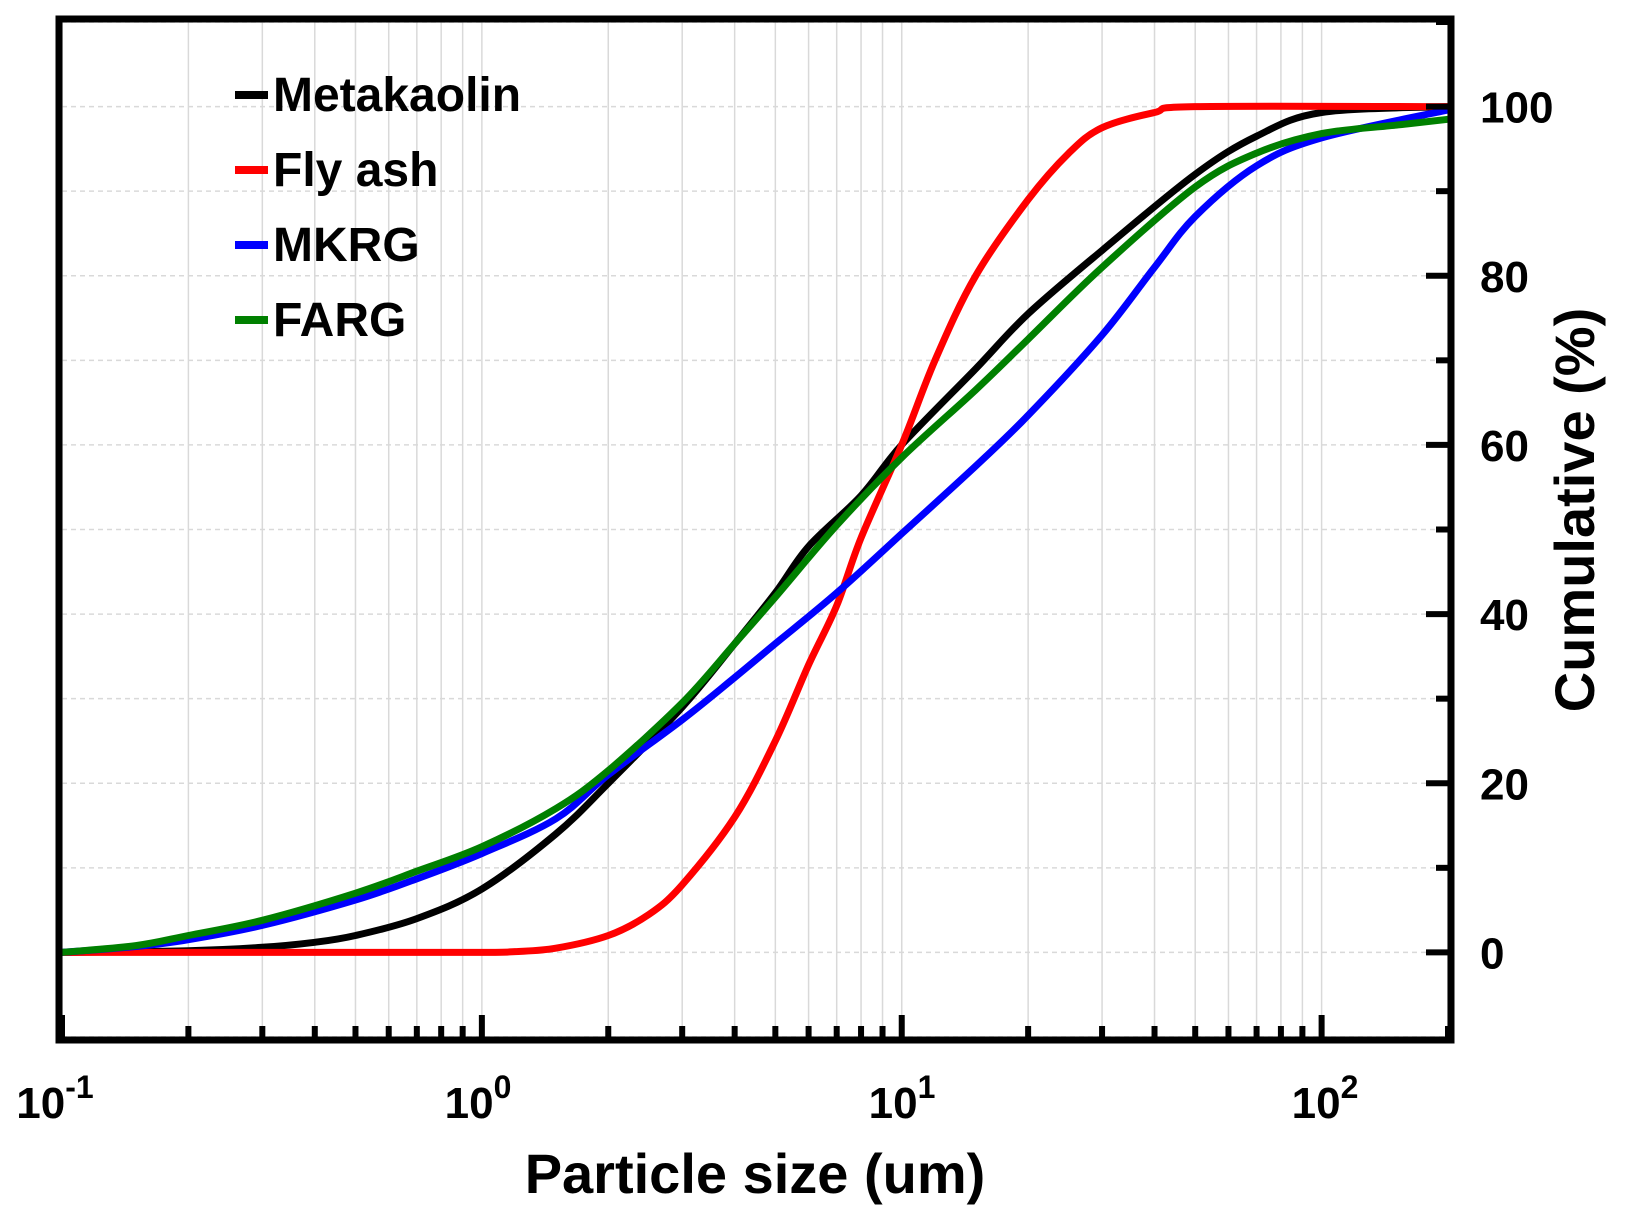  I want to click on y-tick-label: 100, so click(1516, 108).